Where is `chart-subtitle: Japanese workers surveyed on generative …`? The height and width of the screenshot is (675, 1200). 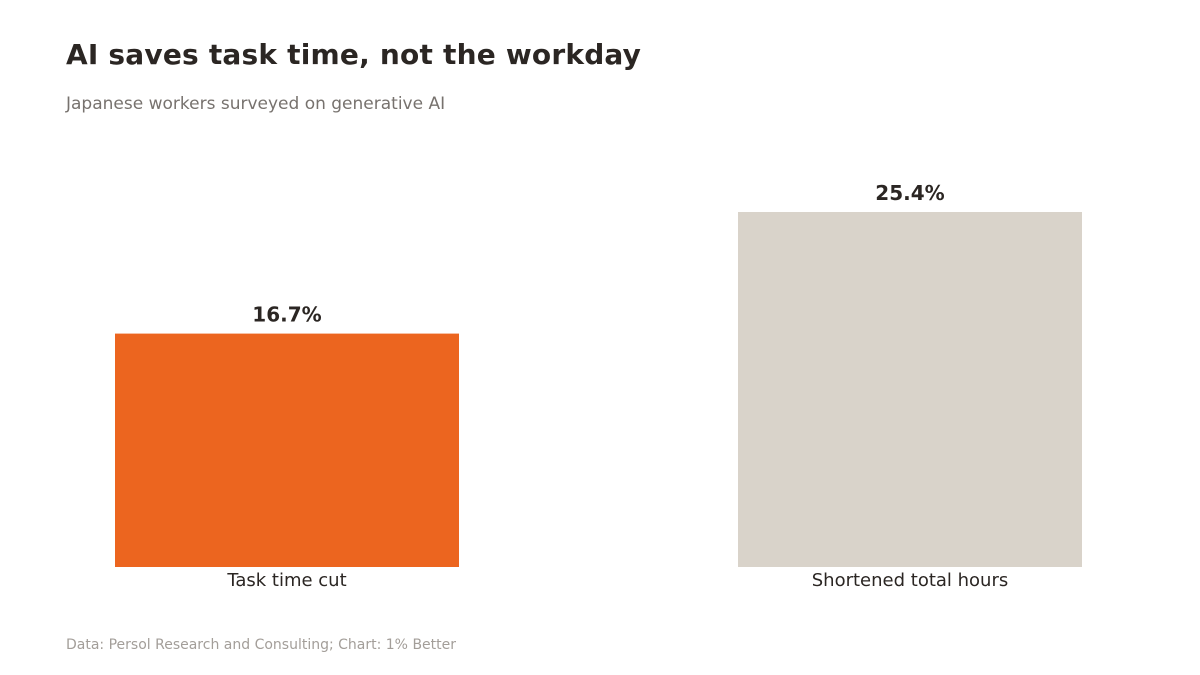
chart-subtitle: Japanese workers surveyed on generative … is located at coordinates (256, 104).